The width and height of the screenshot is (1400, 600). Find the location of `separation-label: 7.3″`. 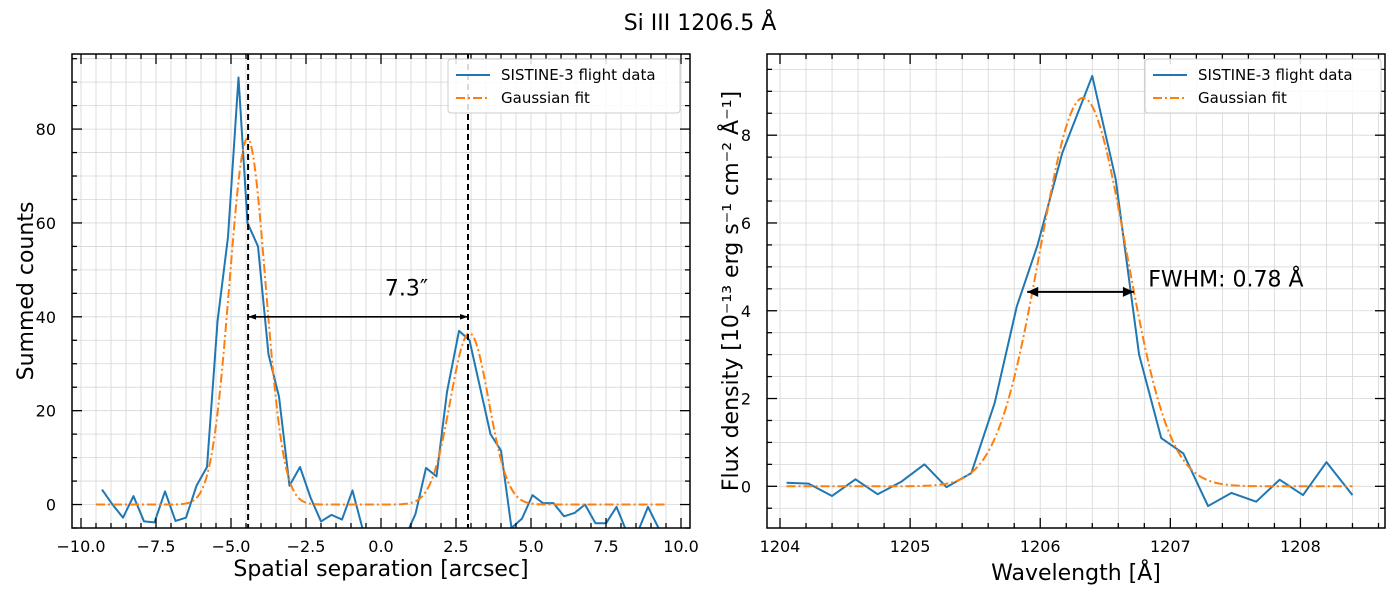

separation-label: 7.3″ is located at coordinates (406, 289).